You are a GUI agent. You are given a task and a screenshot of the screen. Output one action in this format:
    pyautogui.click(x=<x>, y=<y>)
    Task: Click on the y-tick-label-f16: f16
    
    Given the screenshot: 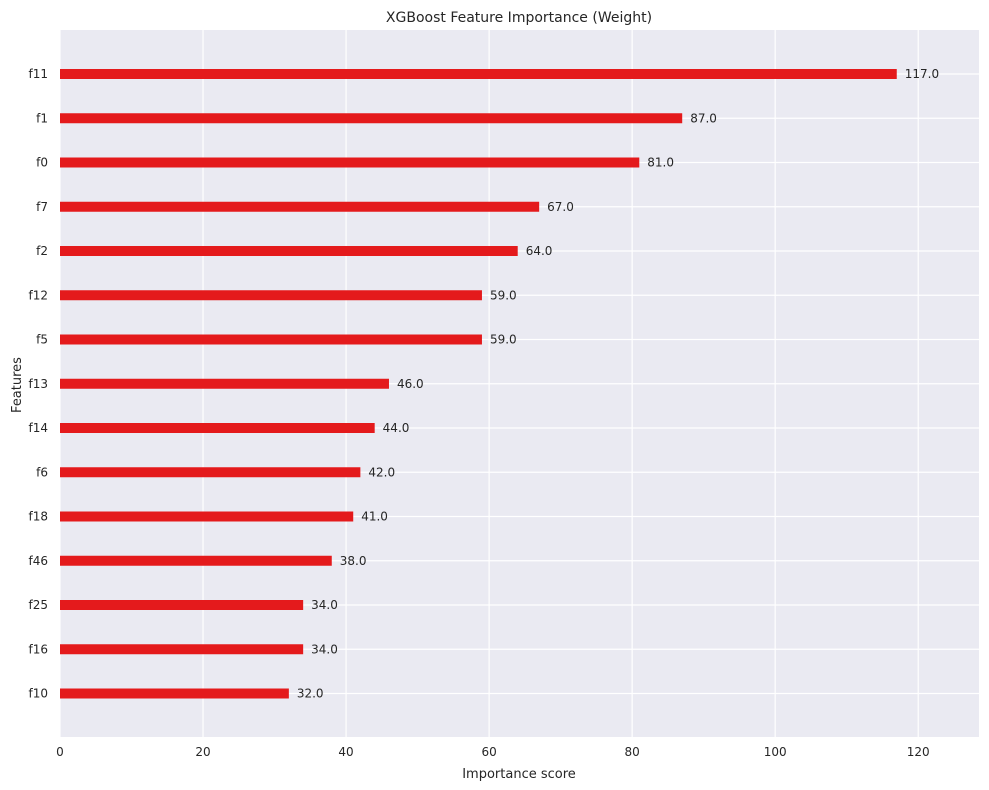 What is the action you would take?
    pyautogui.click(x=39, y=649)
    